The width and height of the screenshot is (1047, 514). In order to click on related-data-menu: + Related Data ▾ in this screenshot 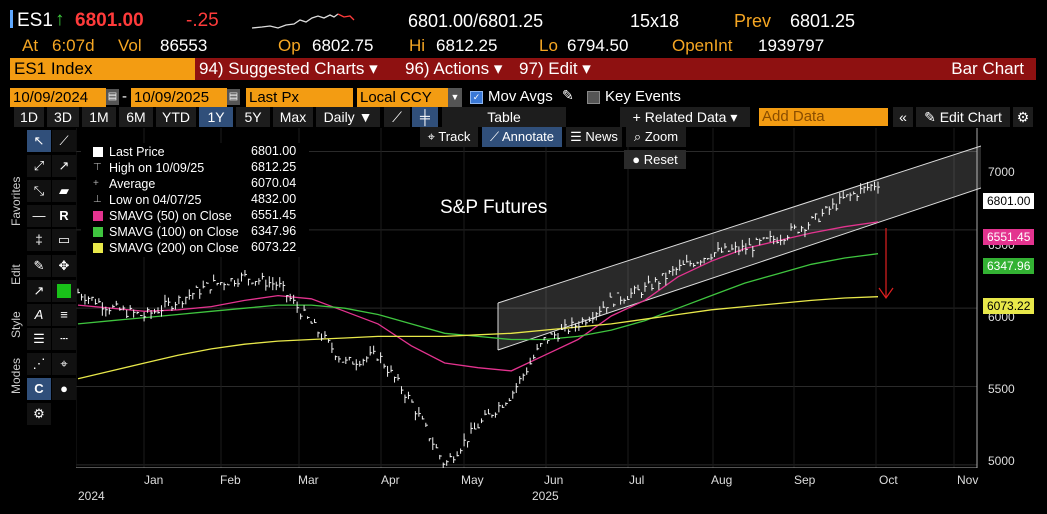, I will do `click(685, 117)`.